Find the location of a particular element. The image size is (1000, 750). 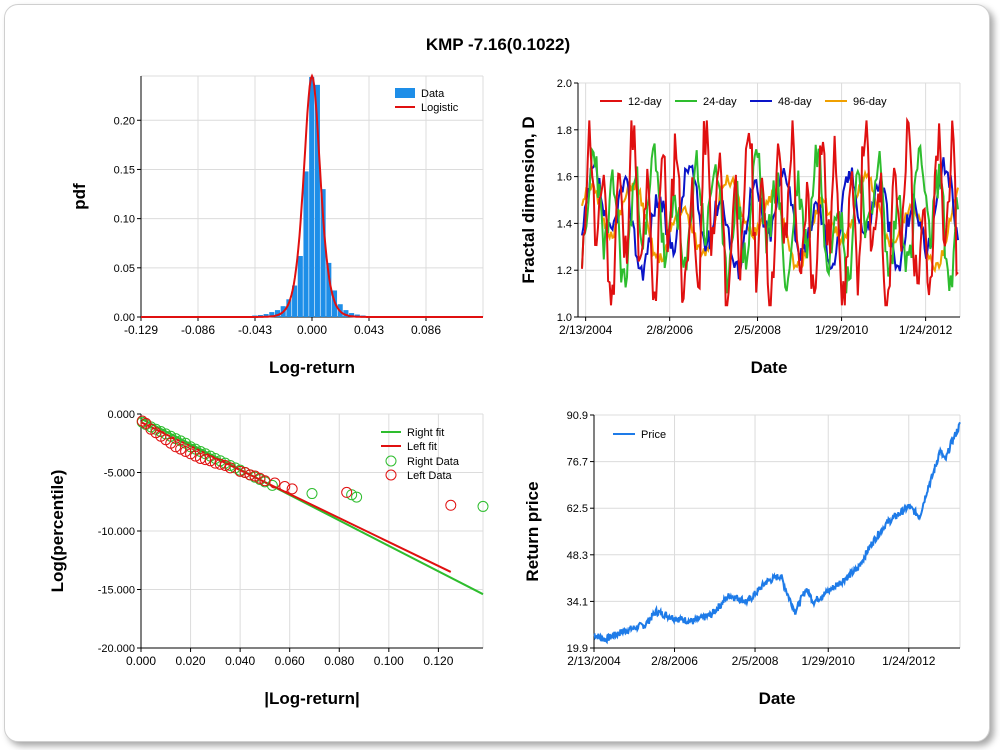

fractal-ytick-label: 1.8 is located at coordinates (564, 131).